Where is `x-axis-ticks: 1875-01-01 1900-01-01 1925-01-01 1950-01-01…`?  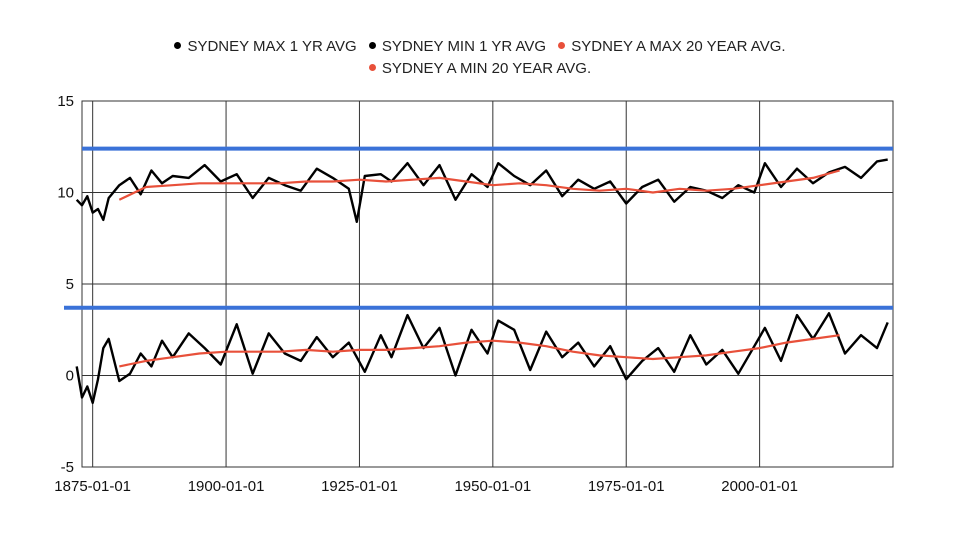 x-axis-ticks: 1875-01-01 1900-01-01 1925-01-01 1950-01-01… is located at coordinates (426, 486).